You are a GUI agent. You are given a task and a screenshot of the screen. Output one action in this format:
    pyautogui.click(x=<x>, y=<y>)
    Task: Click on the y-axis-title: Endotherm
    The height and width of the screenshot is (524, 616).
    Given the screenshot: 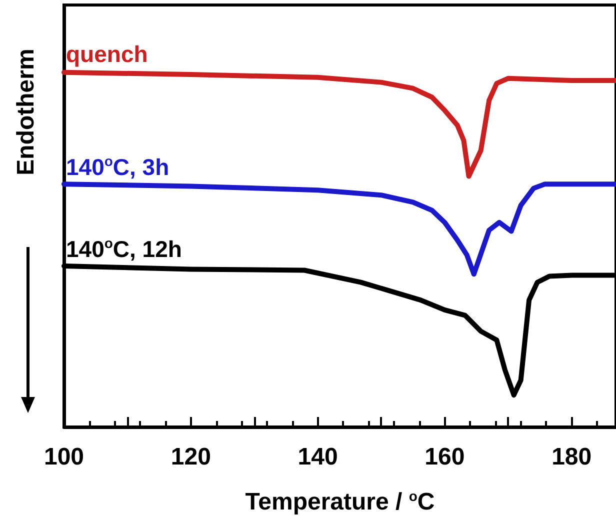 What is the action you would take?
    pyautogui.click(x=26, y=112)
    